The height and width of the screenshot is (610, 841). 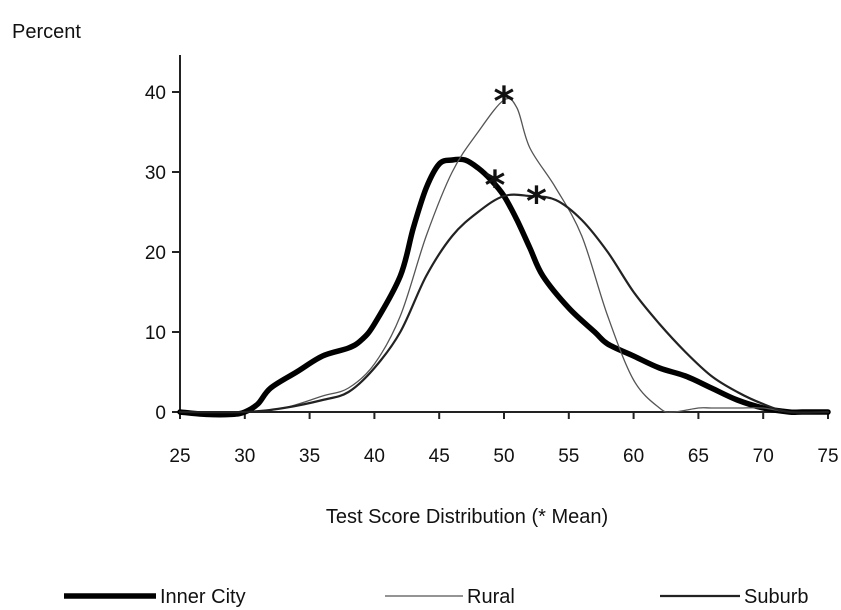 What do you see at coordinates (515, 152) in the screenshot?
I see `mean-markers: * * *` at bounding box center [515, 152].